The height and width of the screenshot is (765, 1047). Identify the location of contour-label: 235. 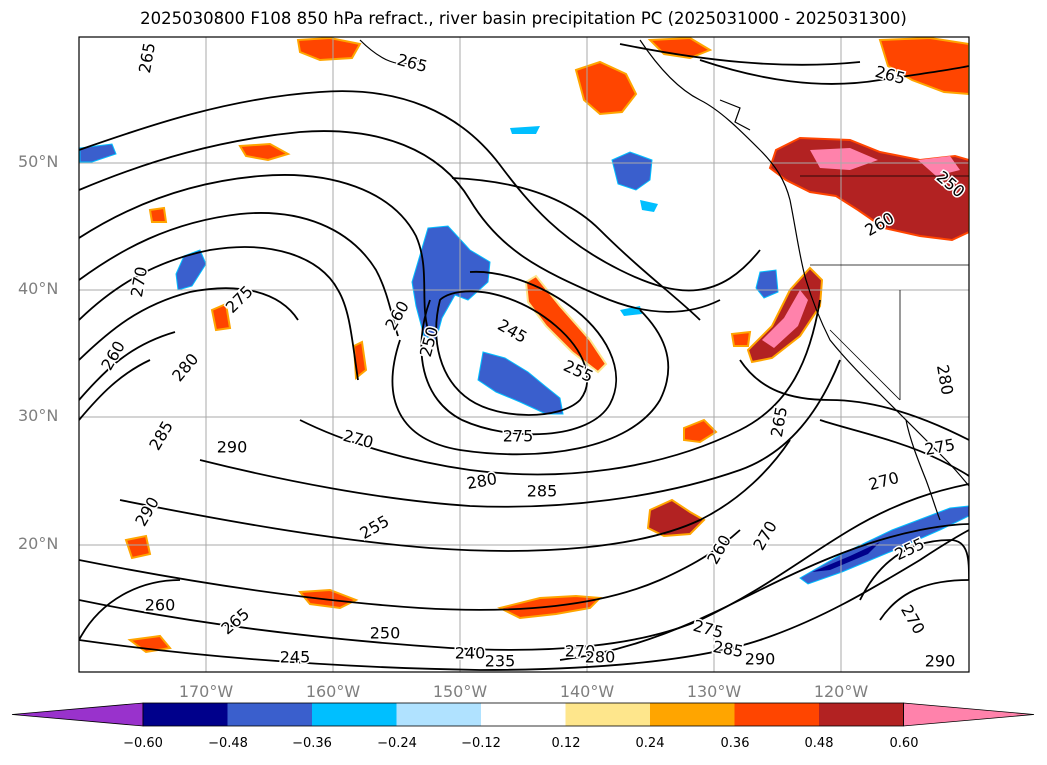
(500, 661).